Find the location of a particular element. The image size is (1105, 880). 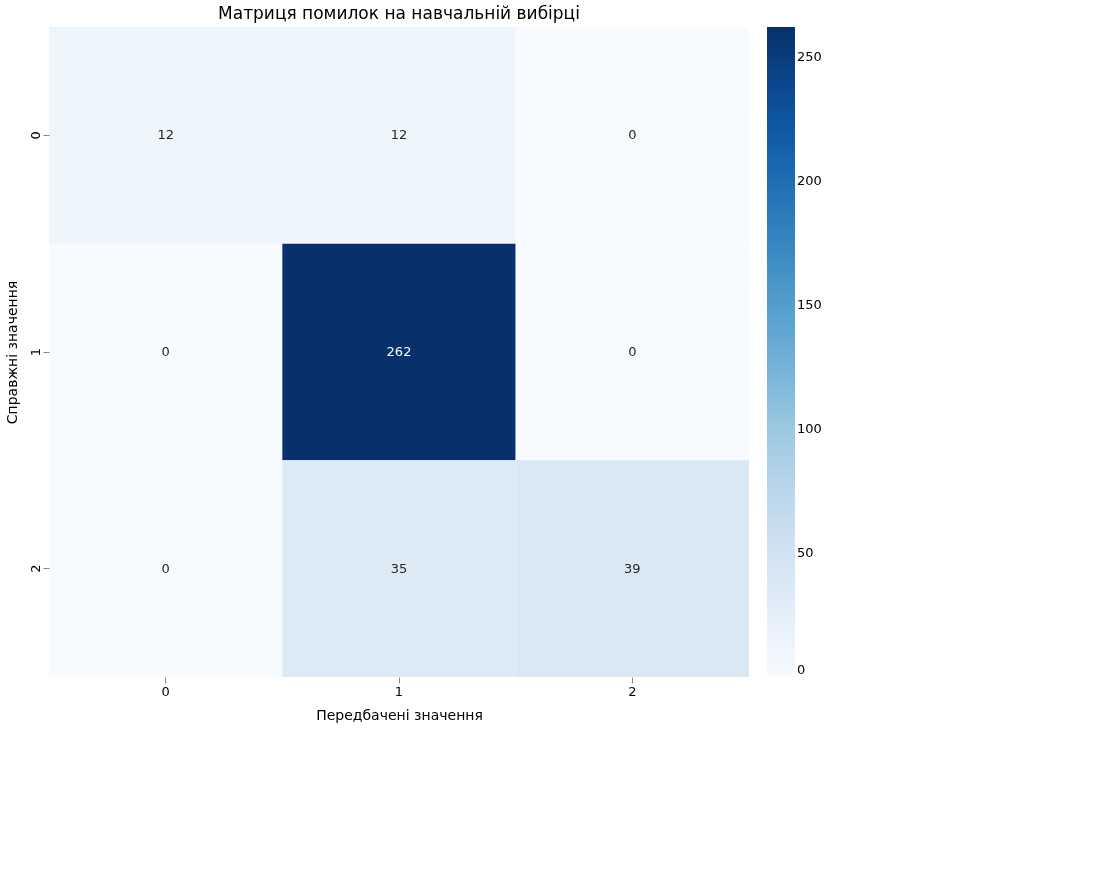

color-bar-label: 150 is located at coordinates (809, 304).